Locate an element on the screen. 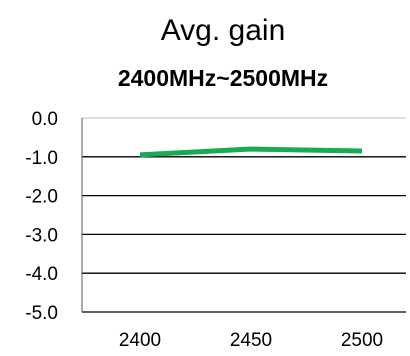 Image resolution: width=410 pixels, height=356 pixels. y-tick-label: -3.0 is located at coordinates (41, 235).